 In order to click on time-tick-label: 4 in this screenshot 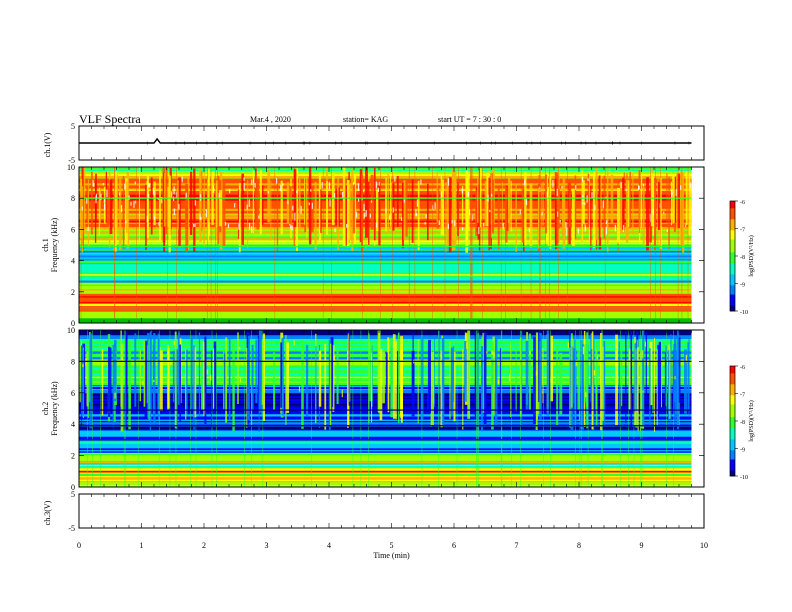, I will do `click(329, 545)`.